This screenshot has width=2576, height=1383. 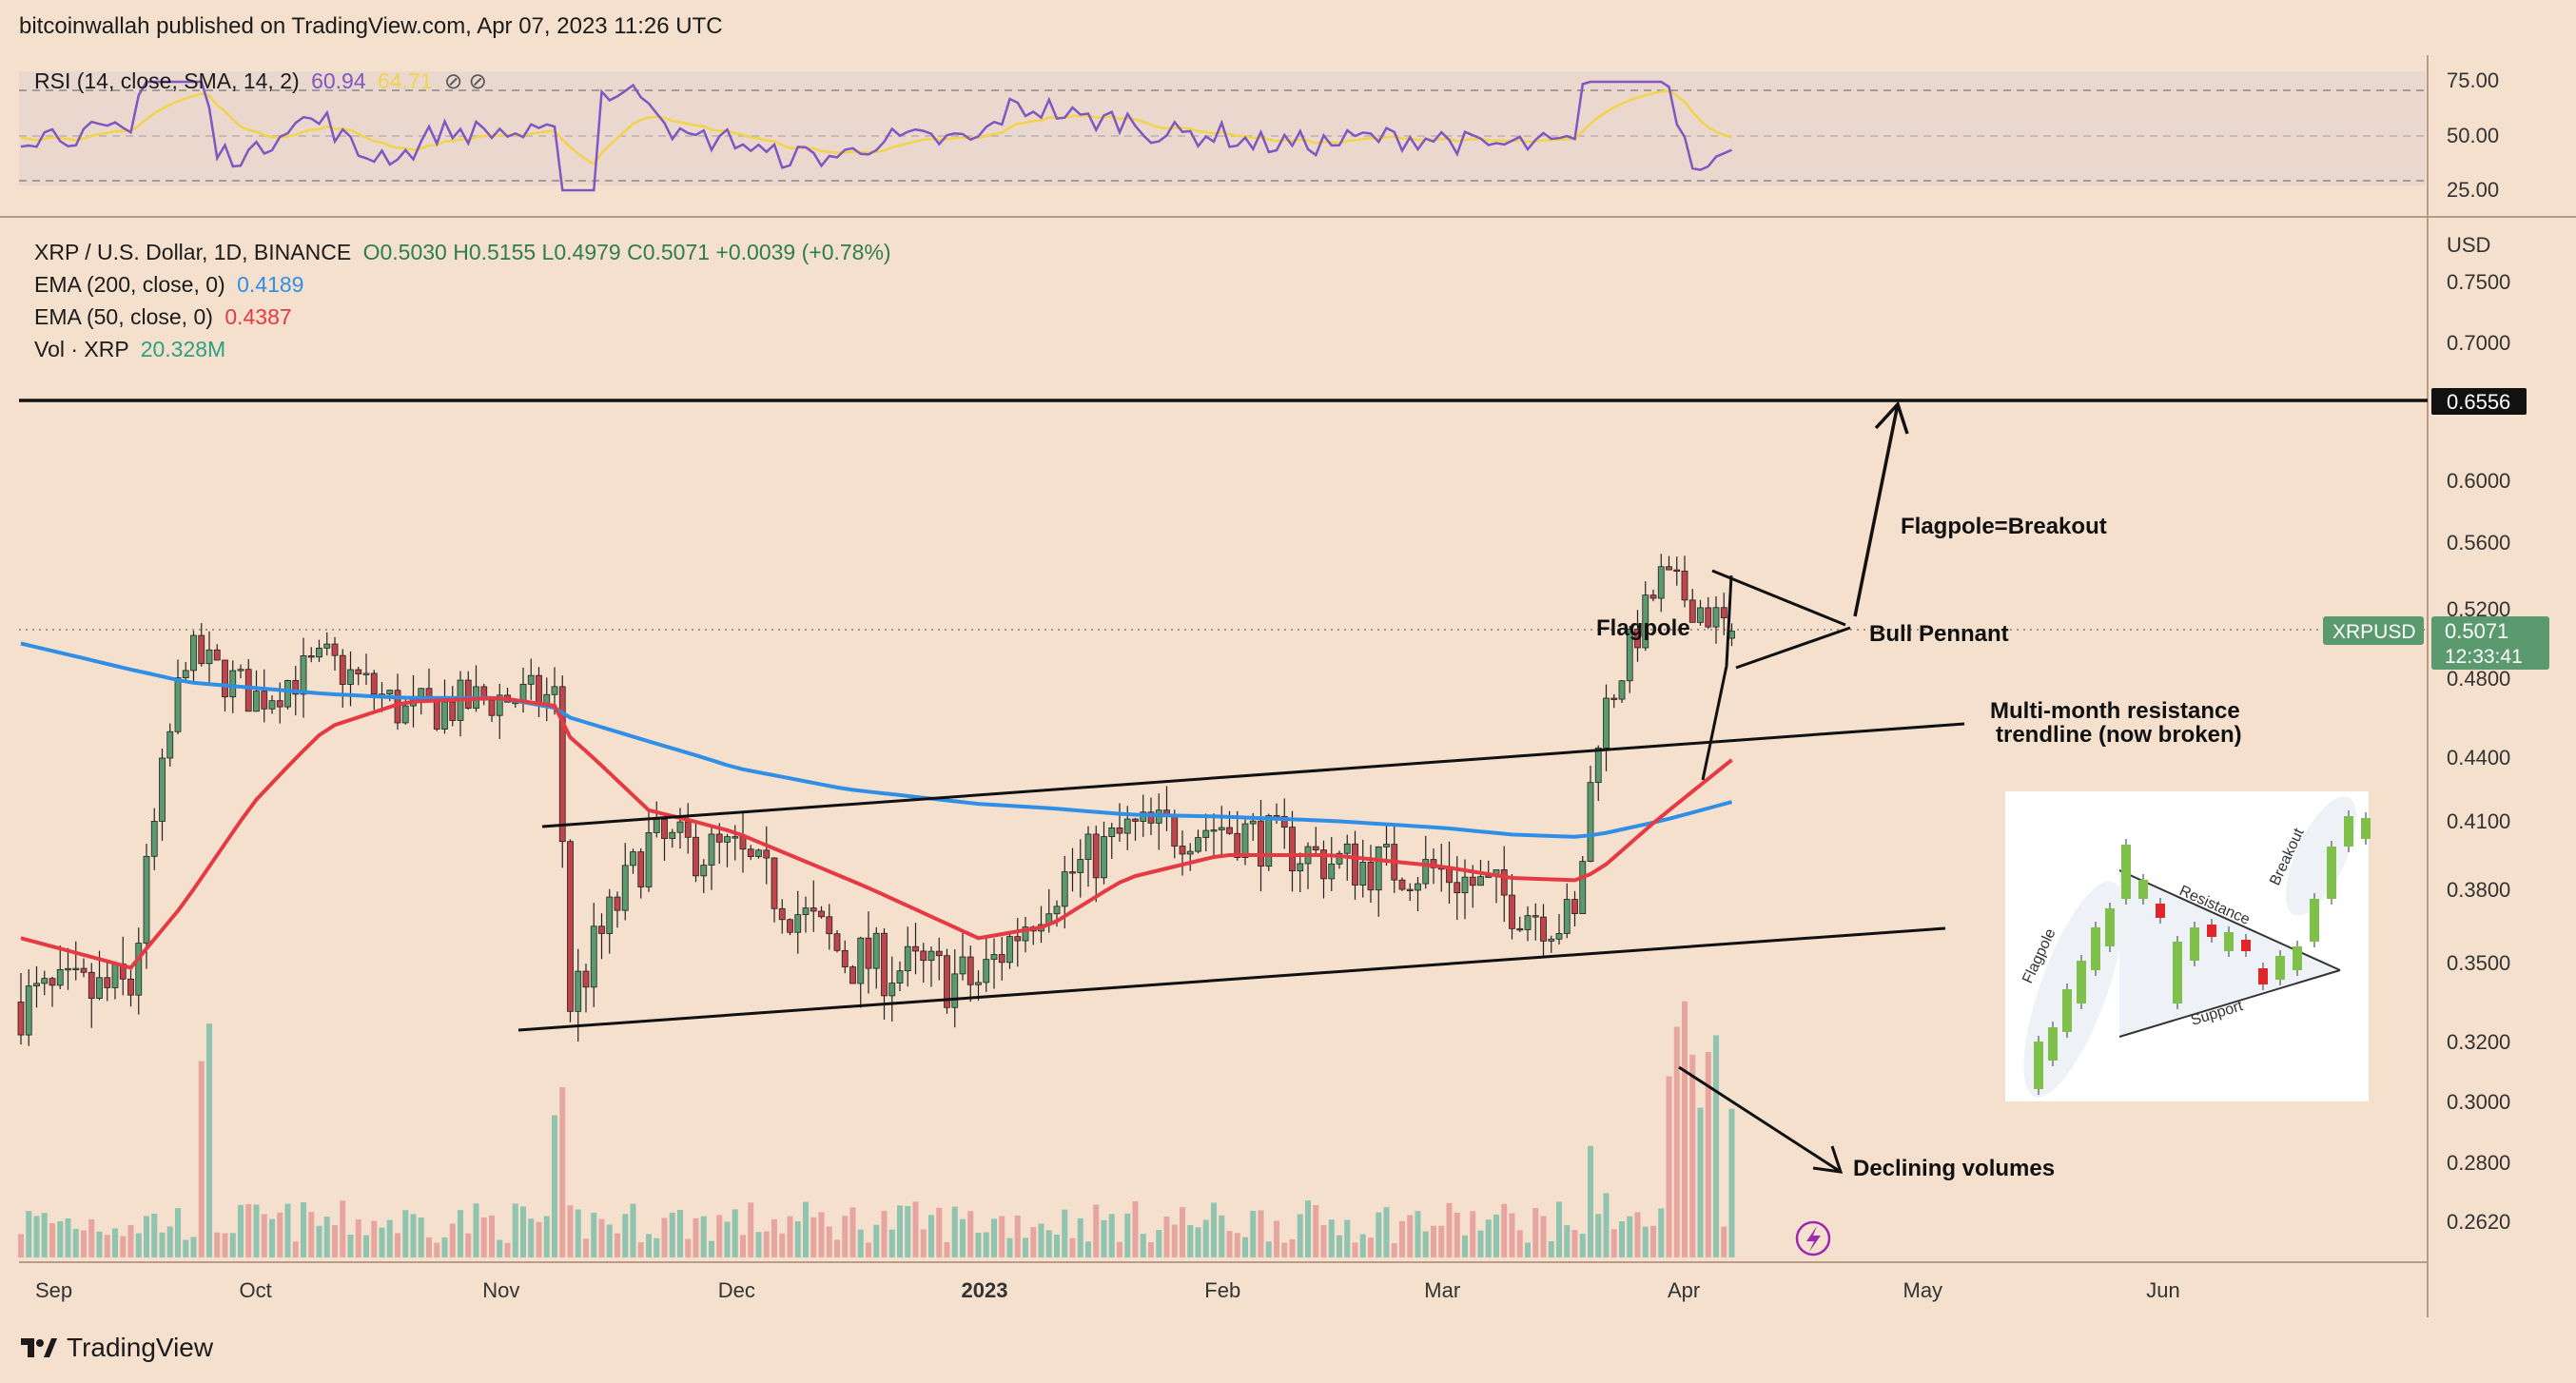 I want to click on hide-eye-icon: ⊘ ⊘, so click(x=465, y=80).